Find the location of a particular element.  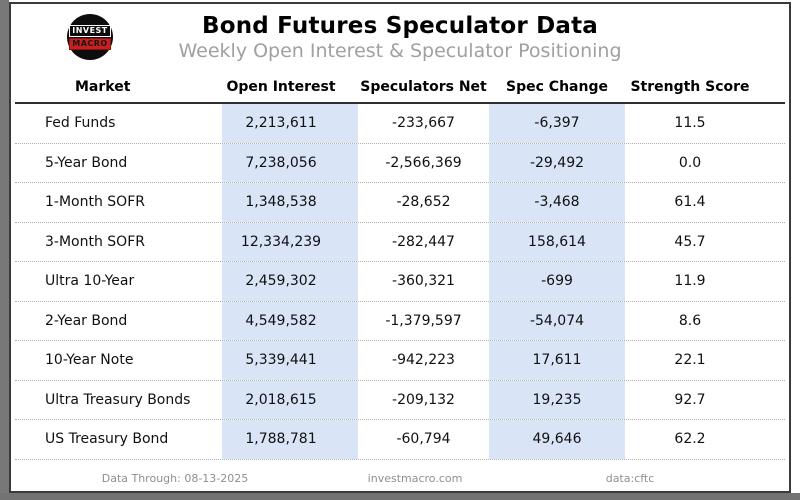

column-header-strength-score: Strength Score is located at coordinates (690, 87).